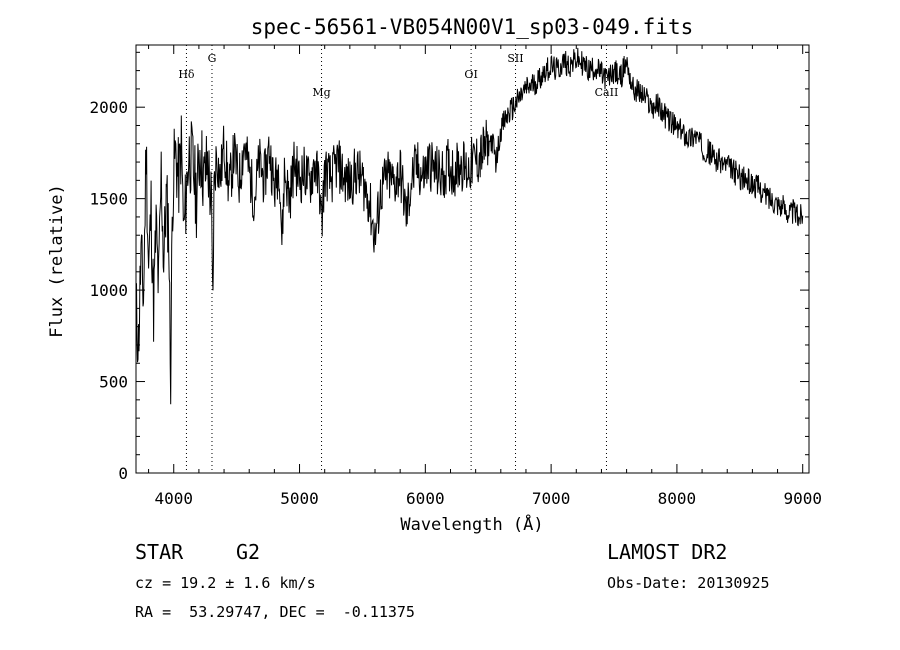 This screenshot has width=900, height=650. What do you see at coordinates (321, 92) in the screenshot?
I see `annotation-label: Mg` at bounding box center [321, 92].